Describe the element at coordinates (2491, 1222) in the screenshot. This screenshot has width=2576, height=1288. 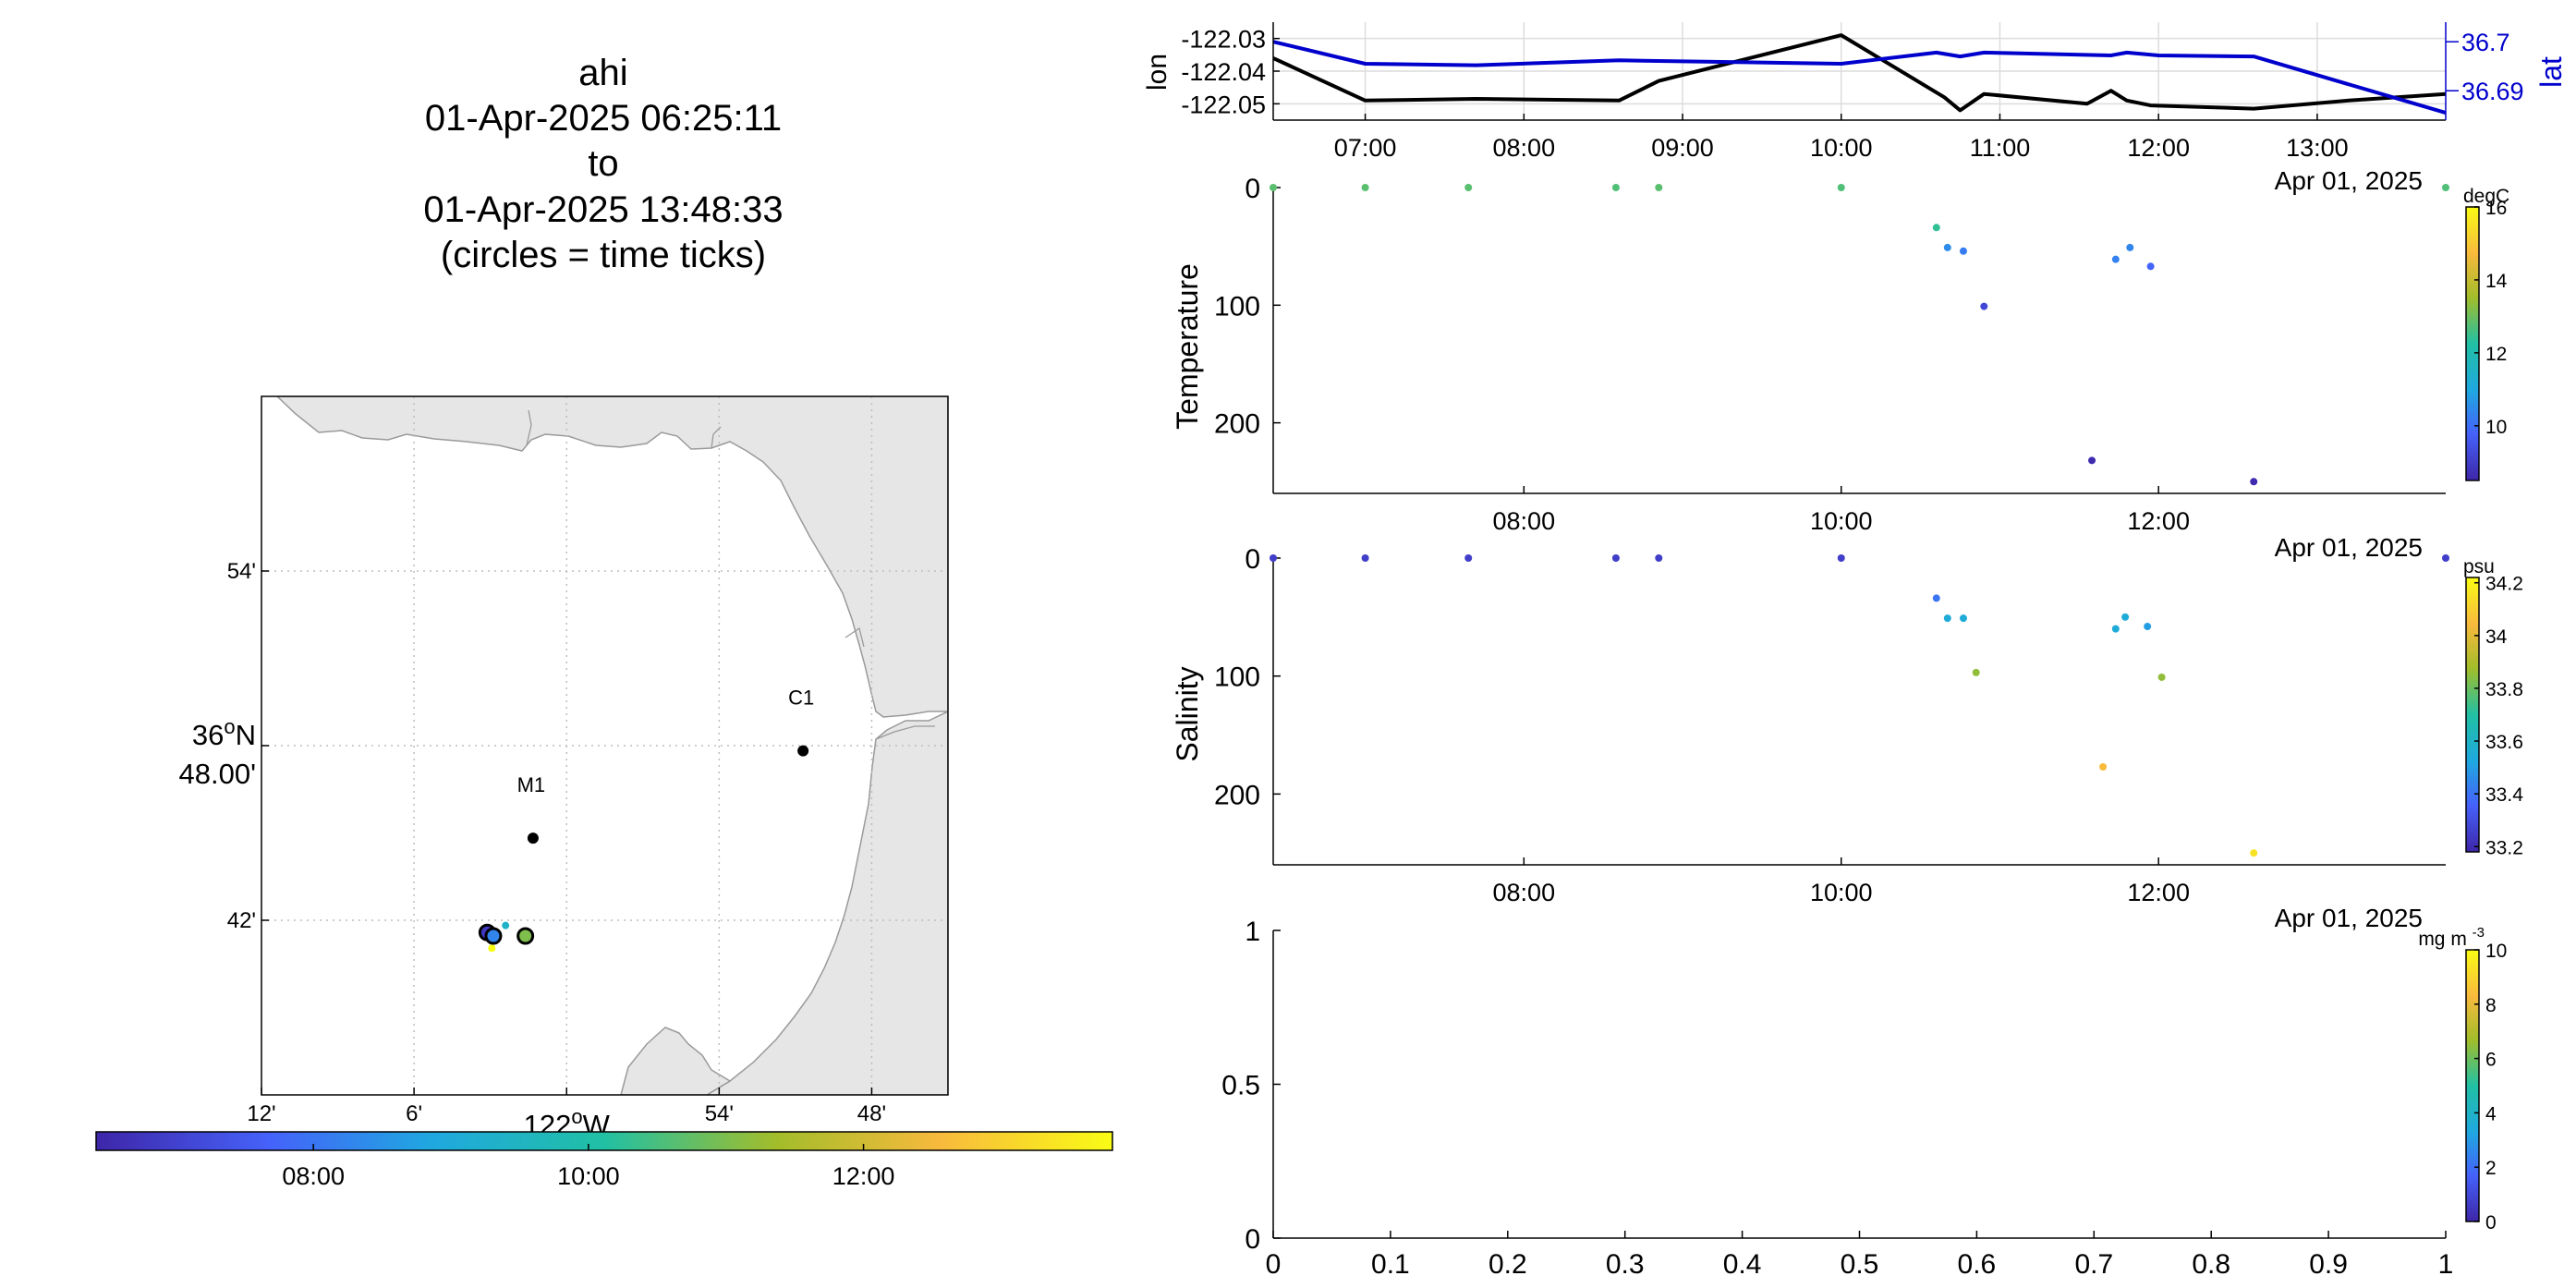
I see `empty-colorbar-tick-label: 0` at that location.